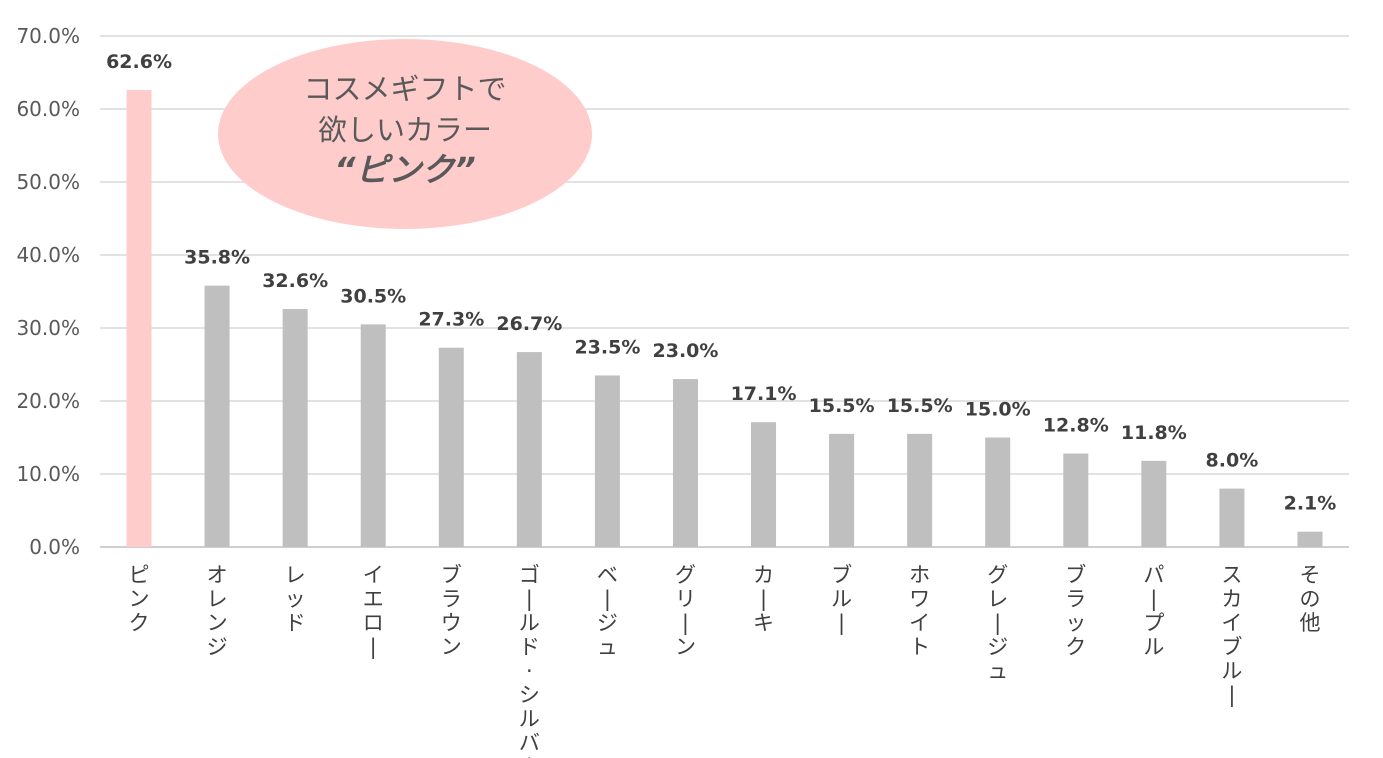 The width and height of the screenshot is (1383, 758). I want to click on category-label: グリ|ン, so click(685, 611).